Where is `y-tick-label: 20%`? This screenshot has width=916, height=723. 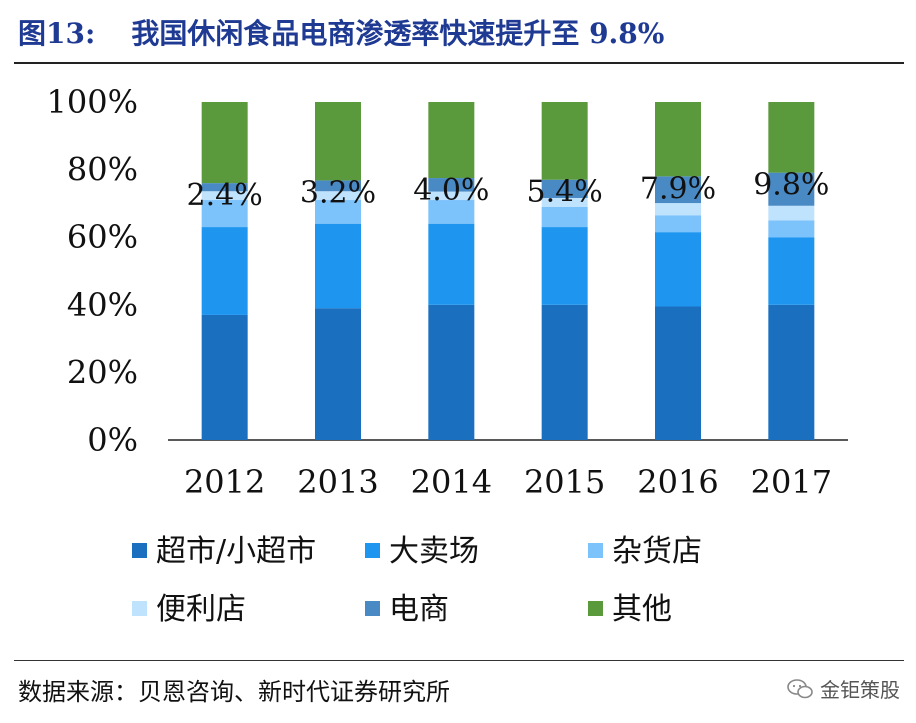 y-tick-label: 20% is located at coordinates (102, 372).